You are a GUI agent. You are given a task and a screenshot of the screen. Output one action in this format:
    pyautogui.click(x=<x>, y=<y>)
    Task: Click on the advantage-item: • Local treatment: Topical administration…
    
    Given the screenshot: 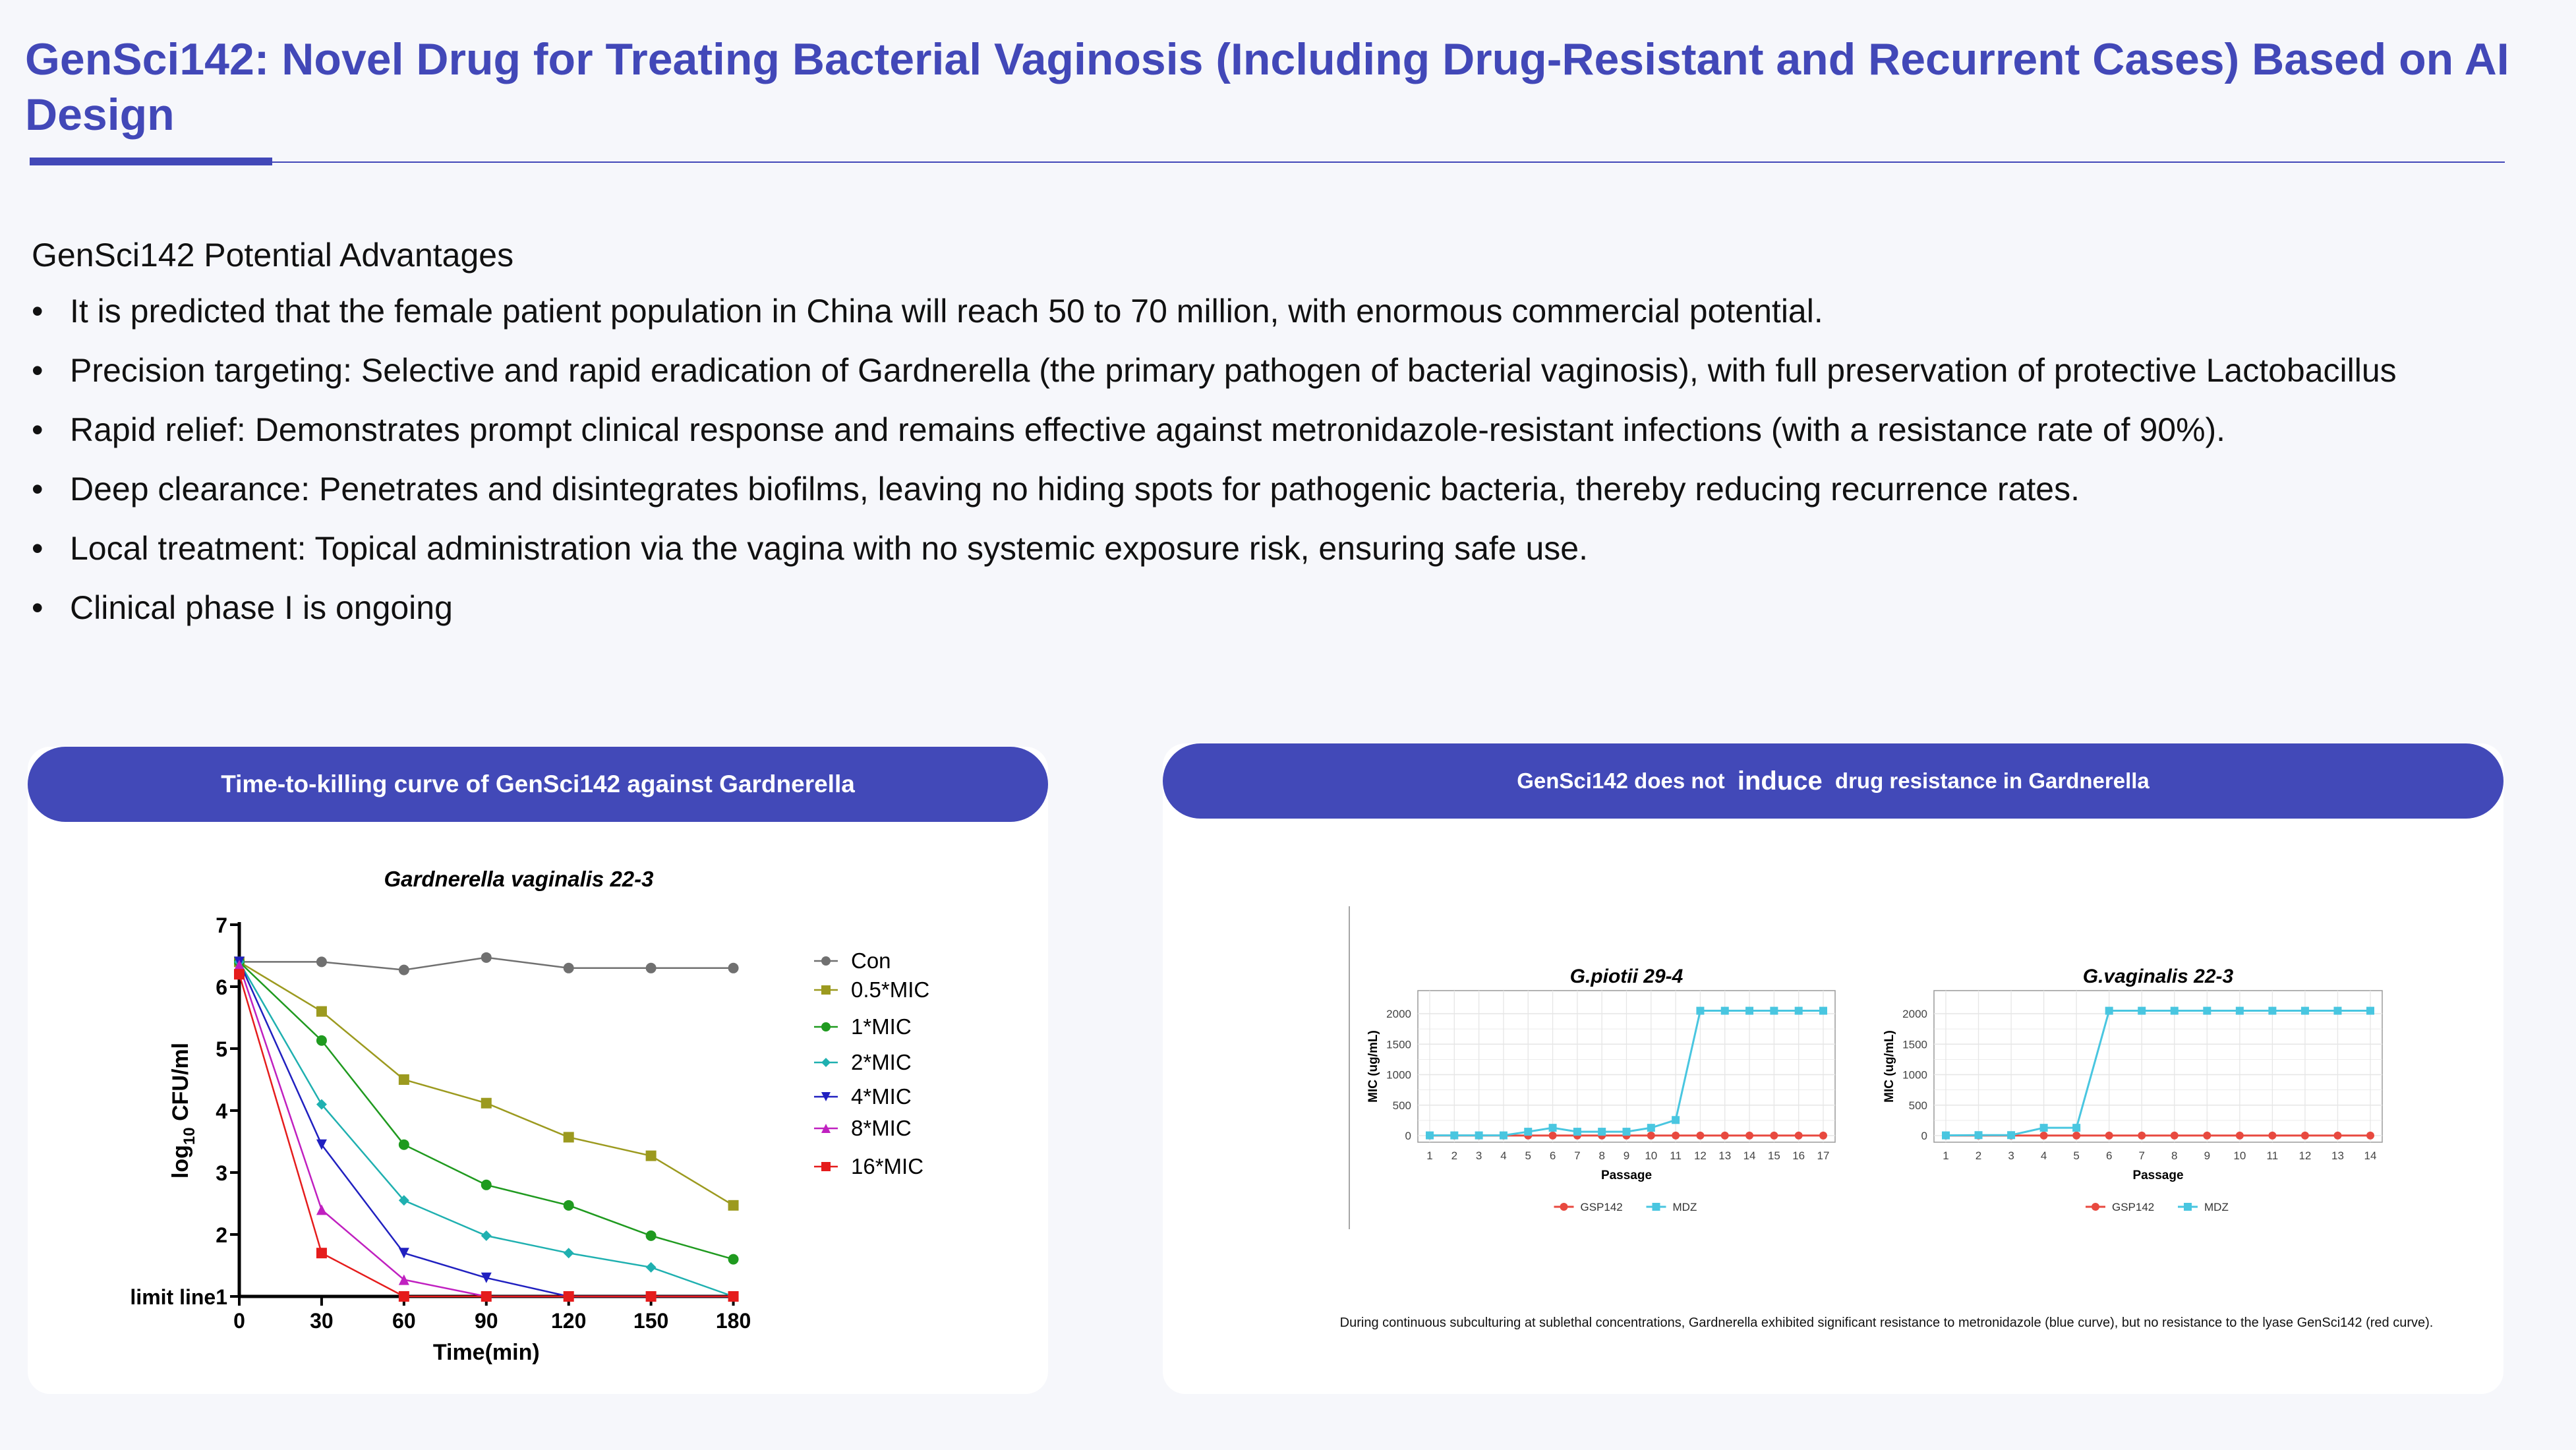 What is the action you would take?
    pyautogui.click(x=1214, y=557)
    